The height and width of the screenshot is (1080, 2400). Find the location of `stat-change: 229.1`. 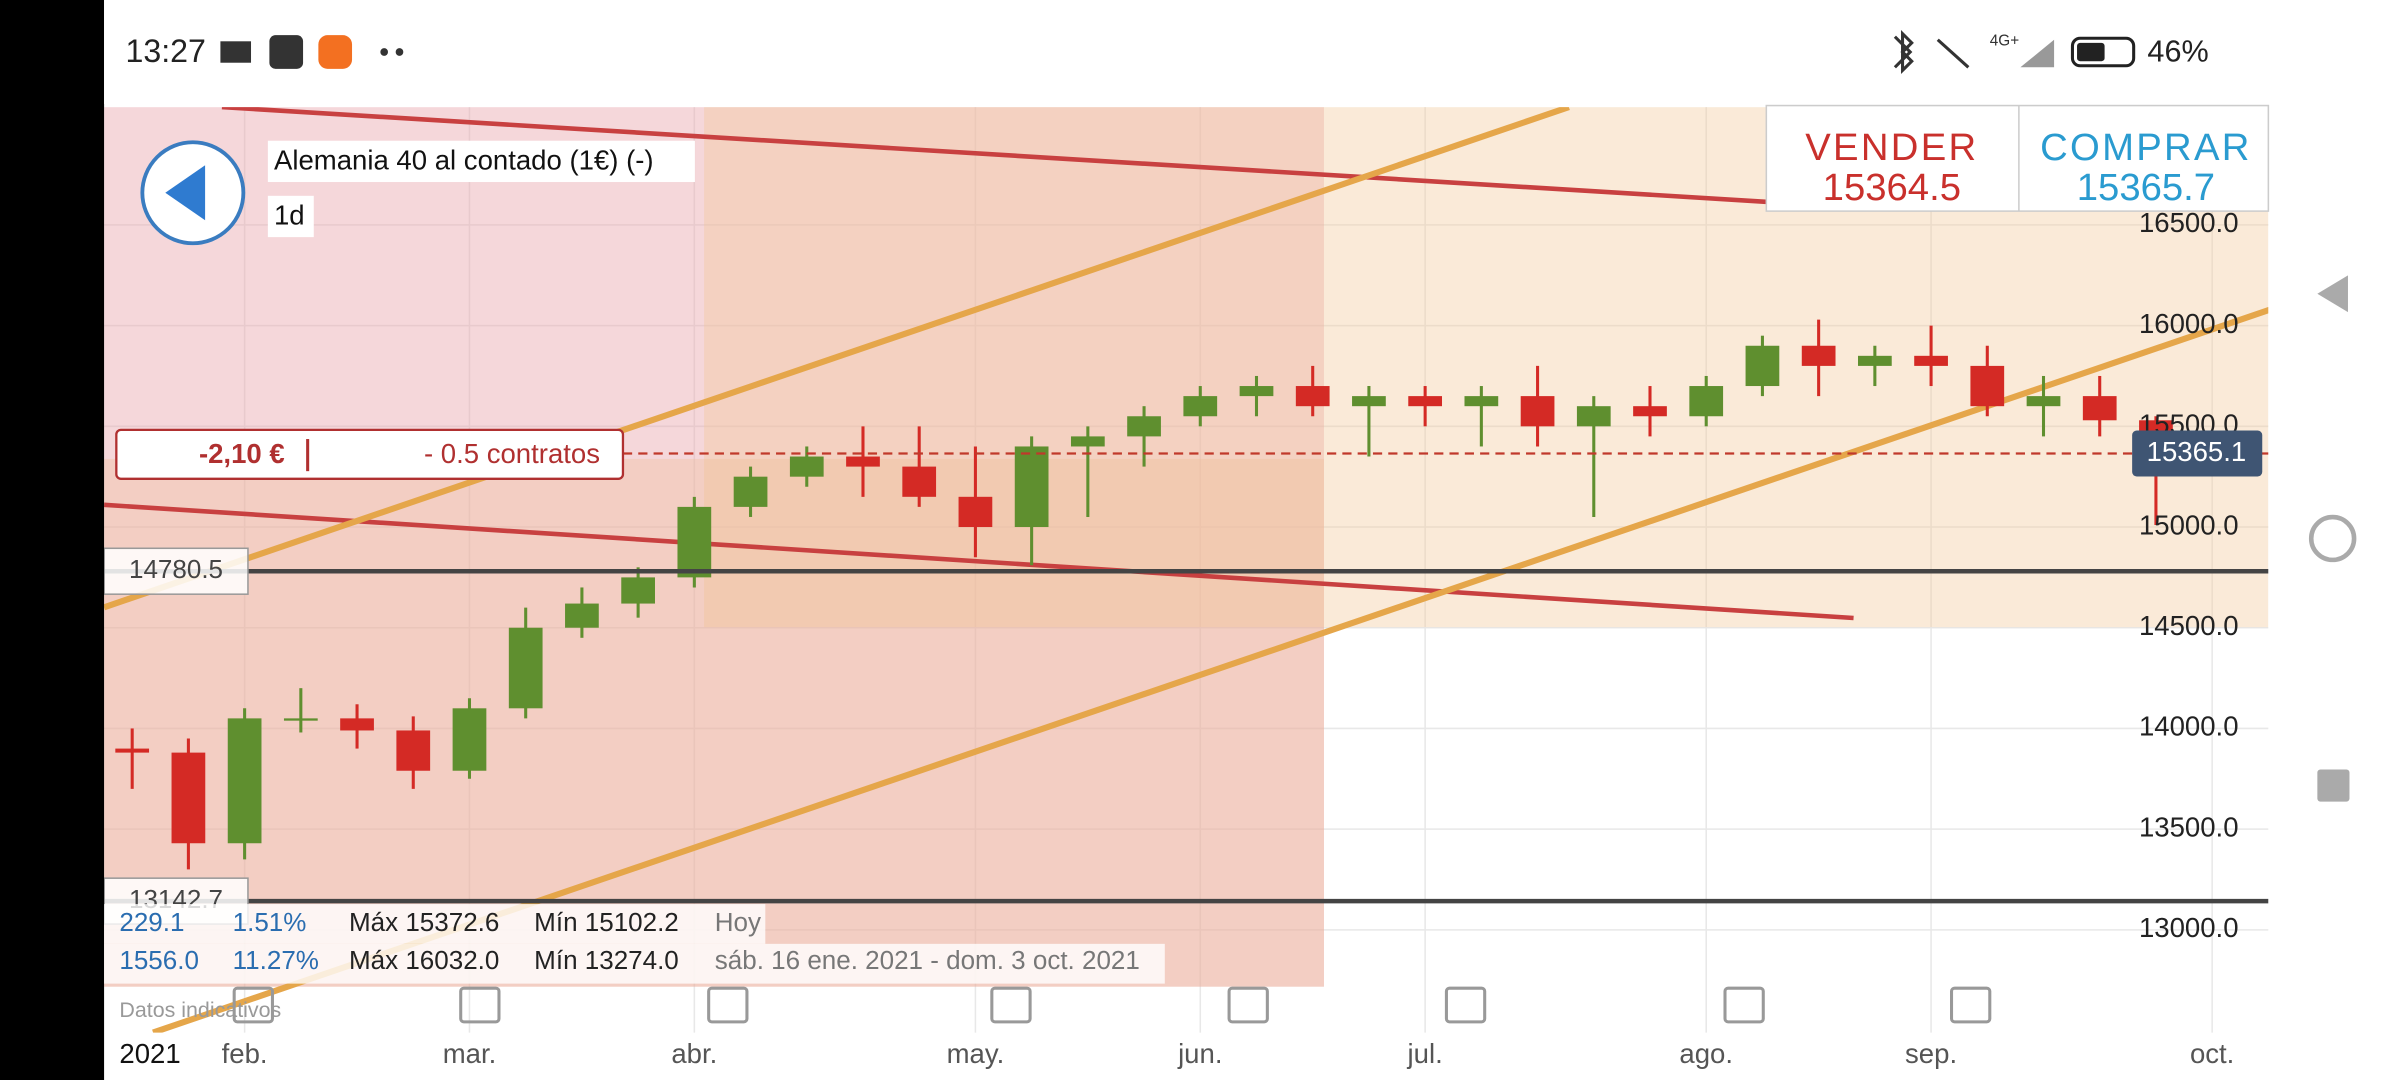

stat-change: 229.1 is located at coordinates (151, 922).